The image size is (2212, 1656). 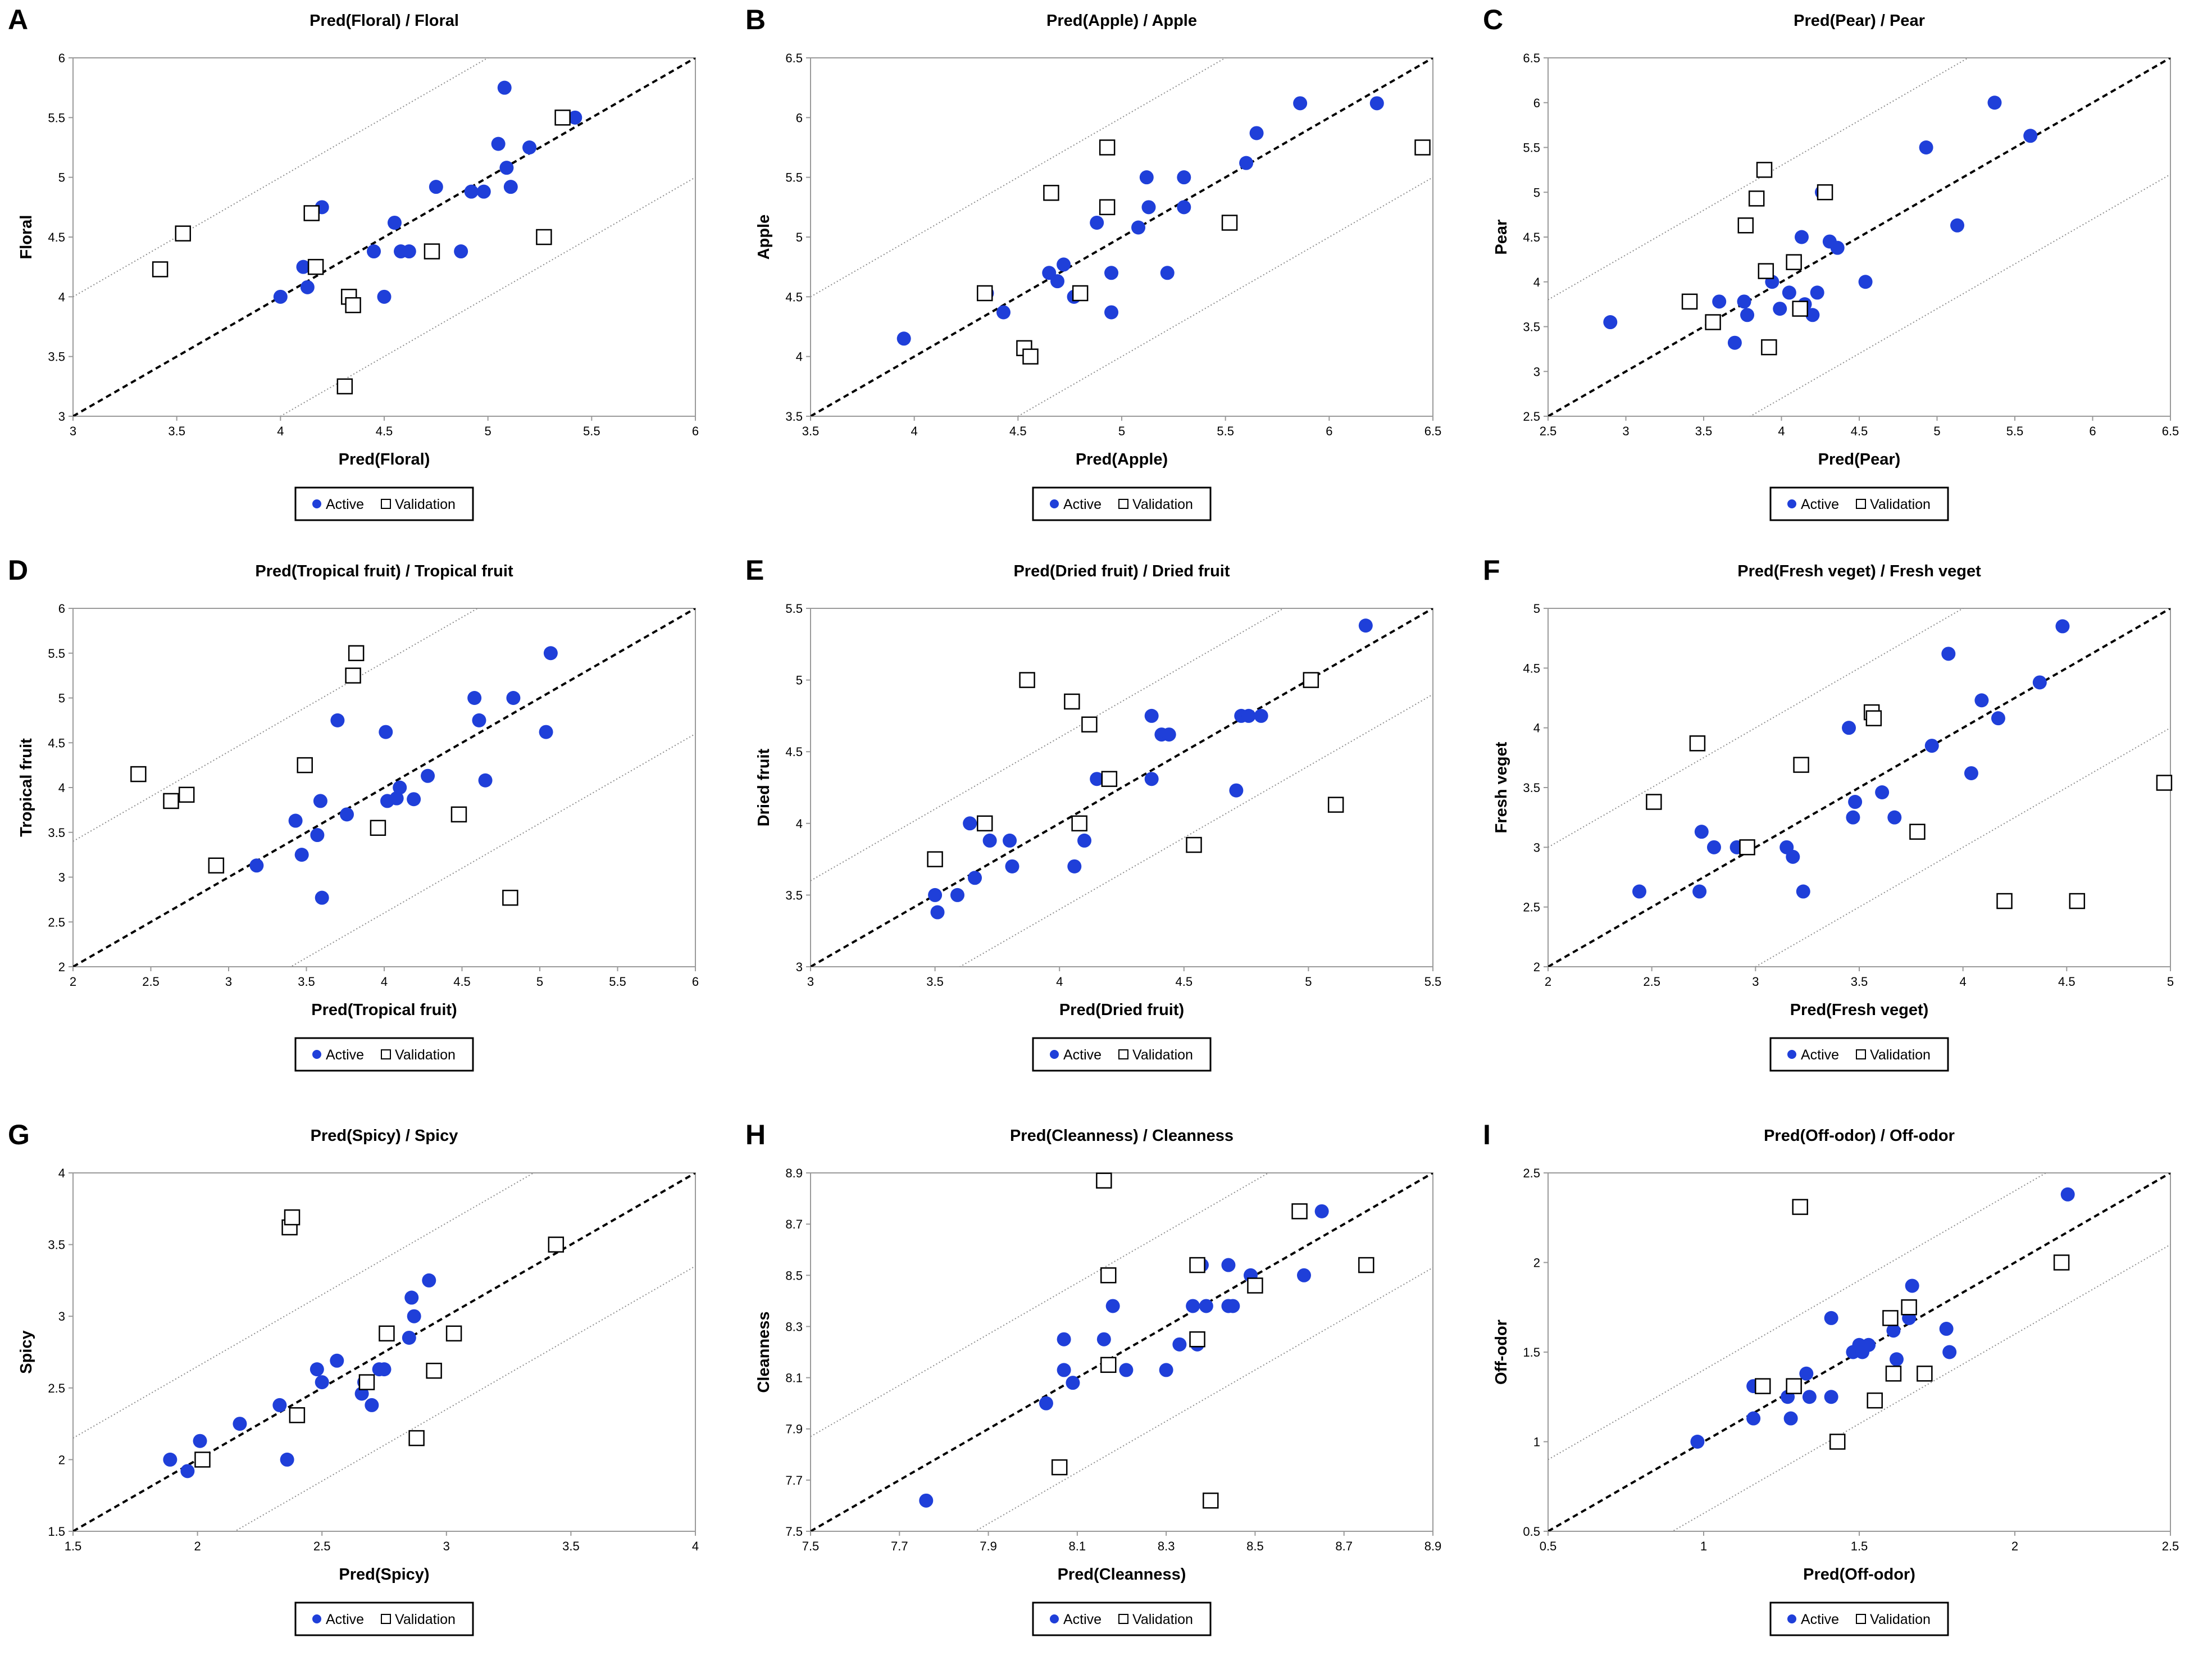 I want to click on y-axis-label: Dried fruit, so click(x=764, y=787).